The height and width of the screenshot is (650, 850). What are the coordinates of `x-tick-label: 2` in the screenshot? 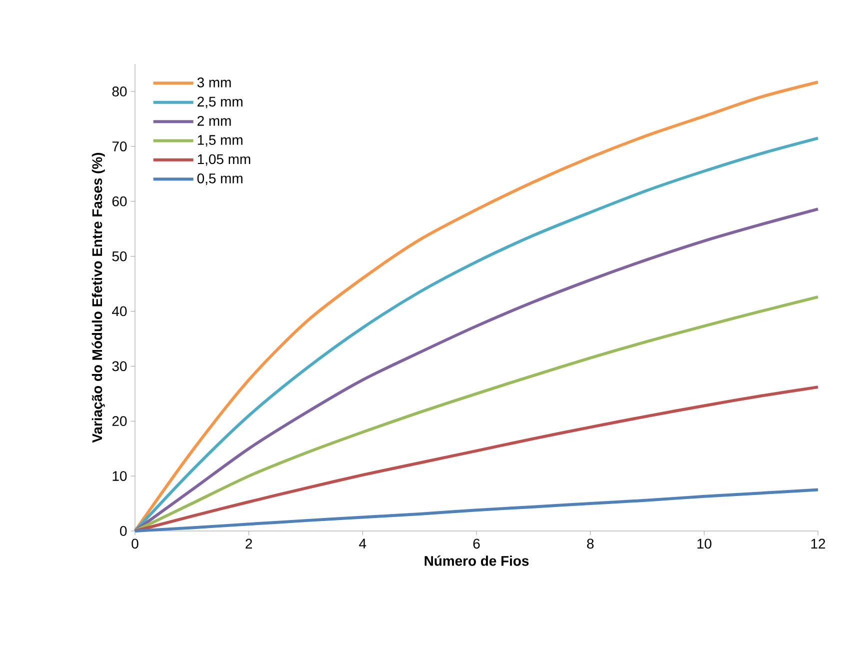 It's located at (249, 543).